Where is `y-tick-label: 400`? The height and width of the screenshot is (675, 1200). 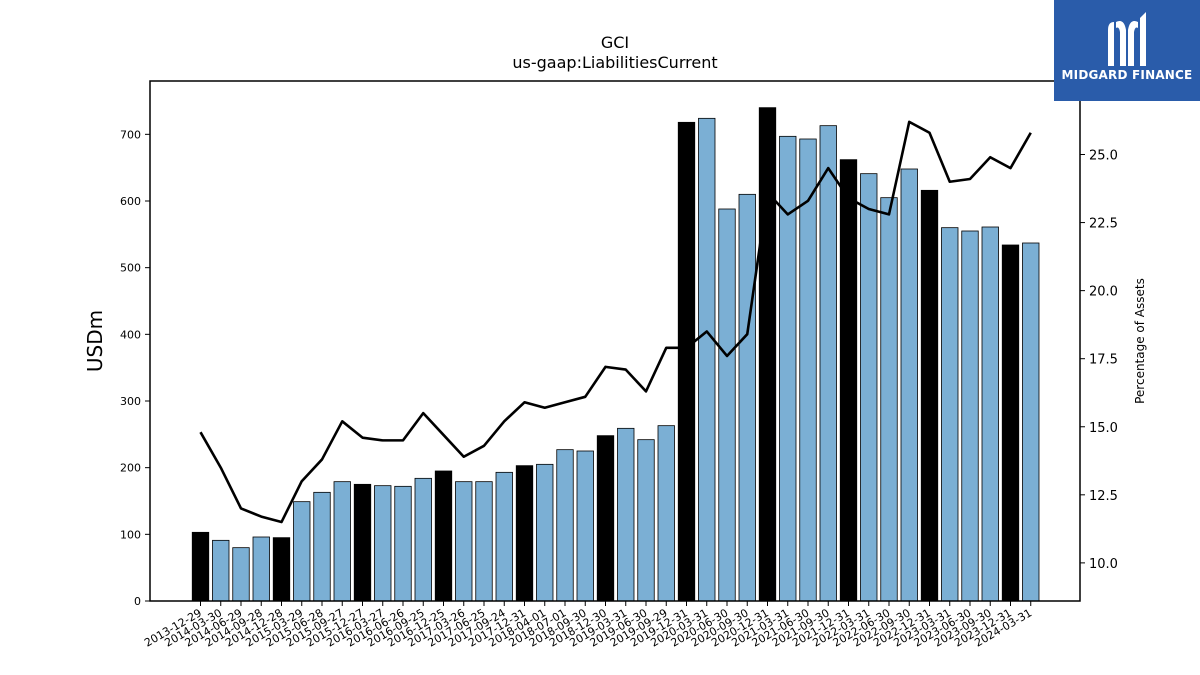
y-tick-label: 400 is located at coordinates (130, 334).